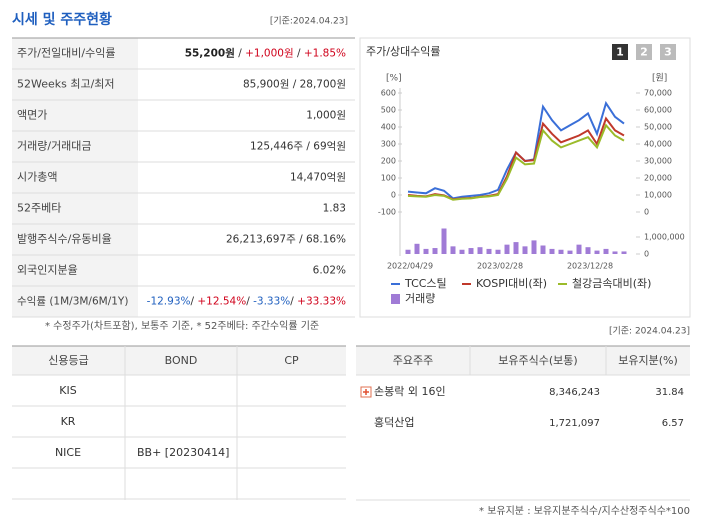  I want to click on x-tick-label: 2023/02/28, so click(500, 266).